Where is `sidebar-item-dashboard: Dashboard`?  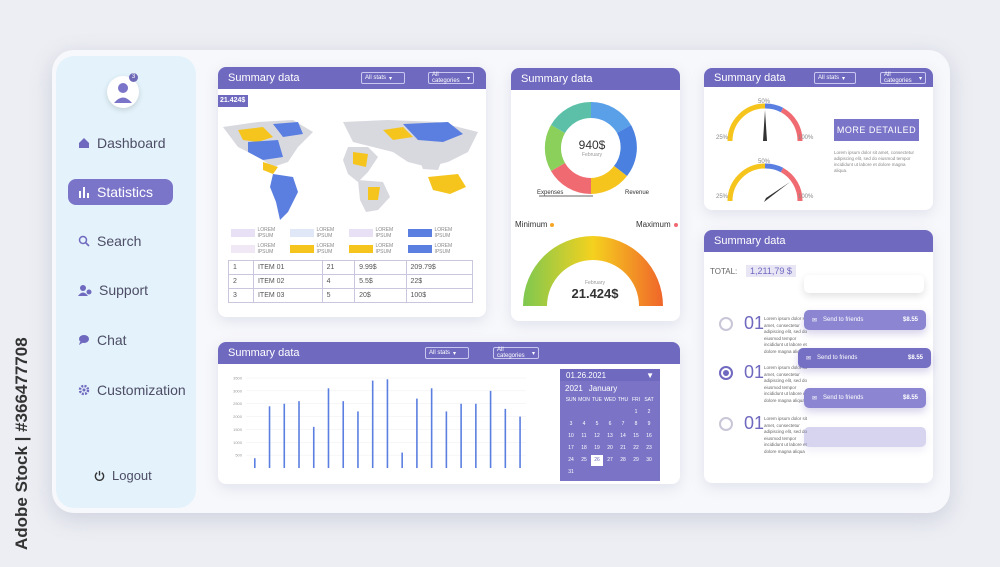
sidebar-item-dashboard: Dashboard is located at coordinates (120, 143).